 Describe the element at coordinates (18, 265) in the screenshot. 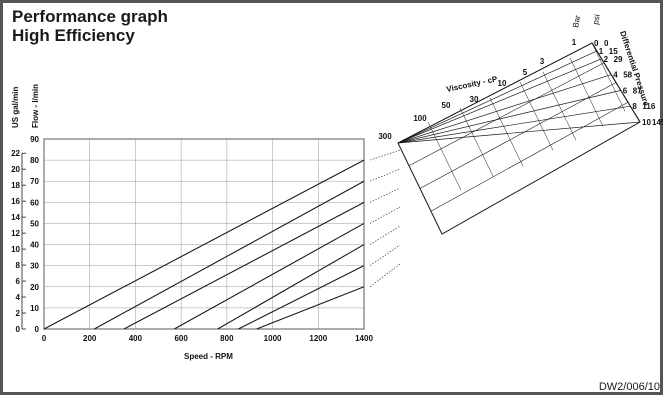

I see `y-tick-label-usgal: 8` at that location.